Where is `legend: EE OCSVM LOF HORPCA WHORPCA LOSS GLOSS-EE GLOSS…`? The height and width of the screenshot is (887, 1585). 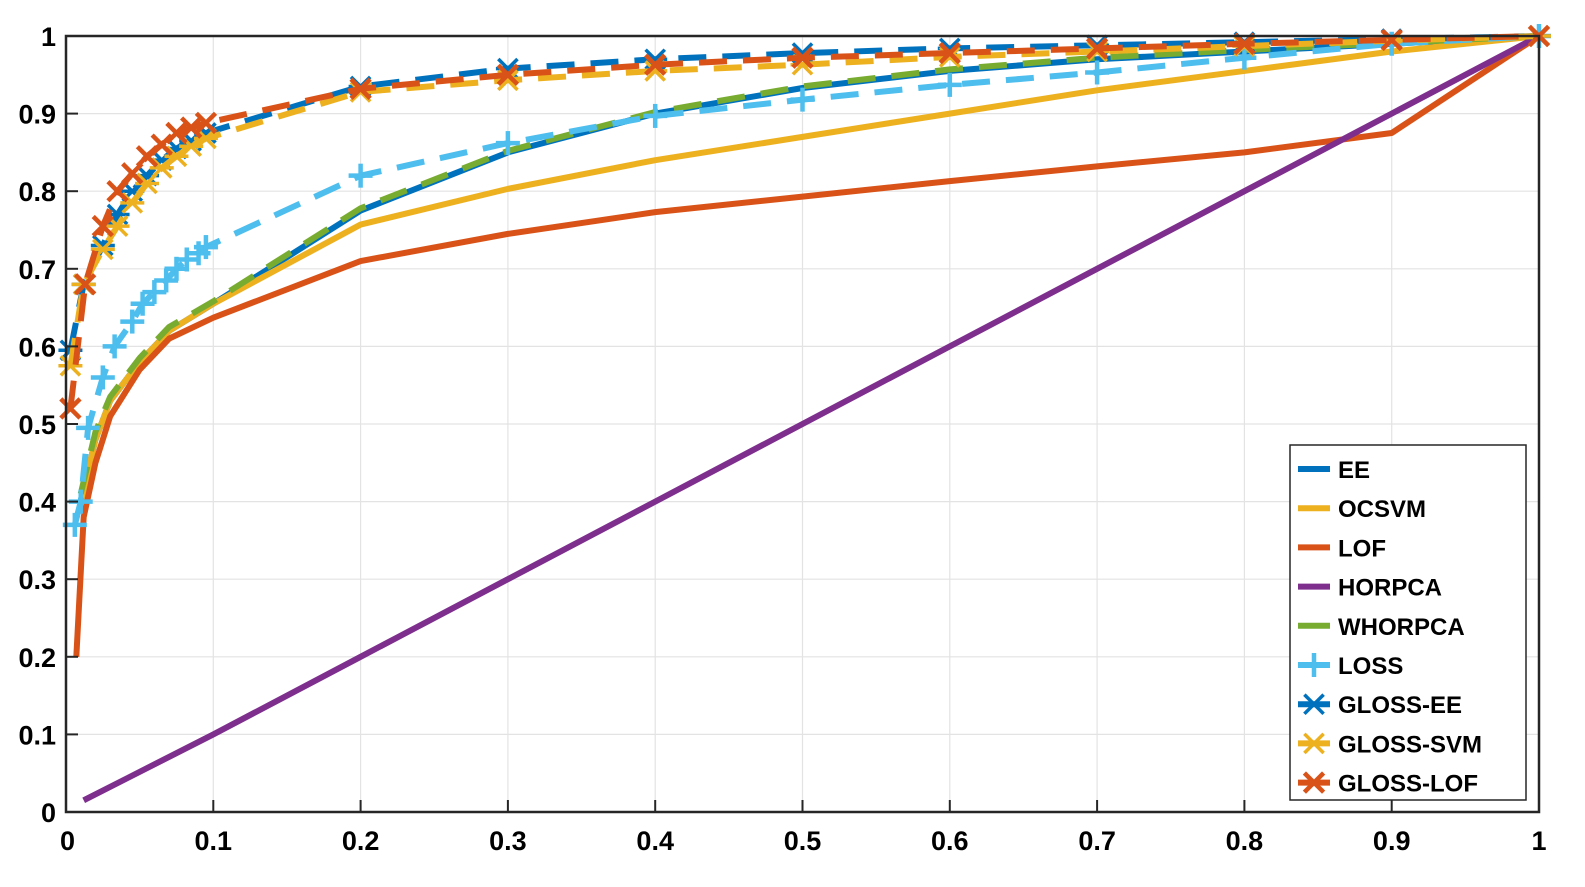
legend: EE OCSVM LOF HORPCA WHORPCA LOSS GLOSS-EE GLOSS… is located at coordinates (1408, 622).